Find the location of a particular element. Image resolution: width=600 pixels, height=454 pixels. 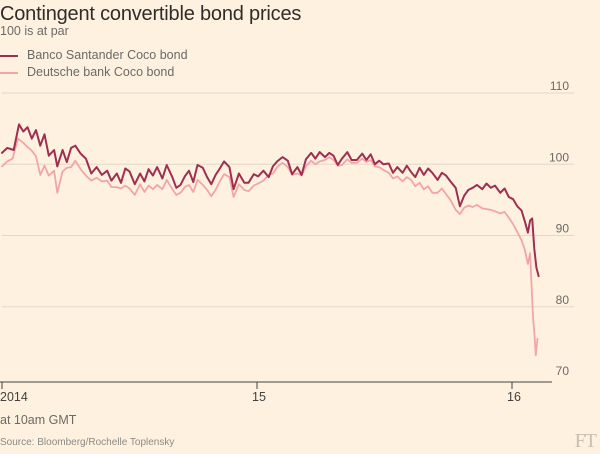

legend-swatch-deutsche is located at coordinates (9, 73).